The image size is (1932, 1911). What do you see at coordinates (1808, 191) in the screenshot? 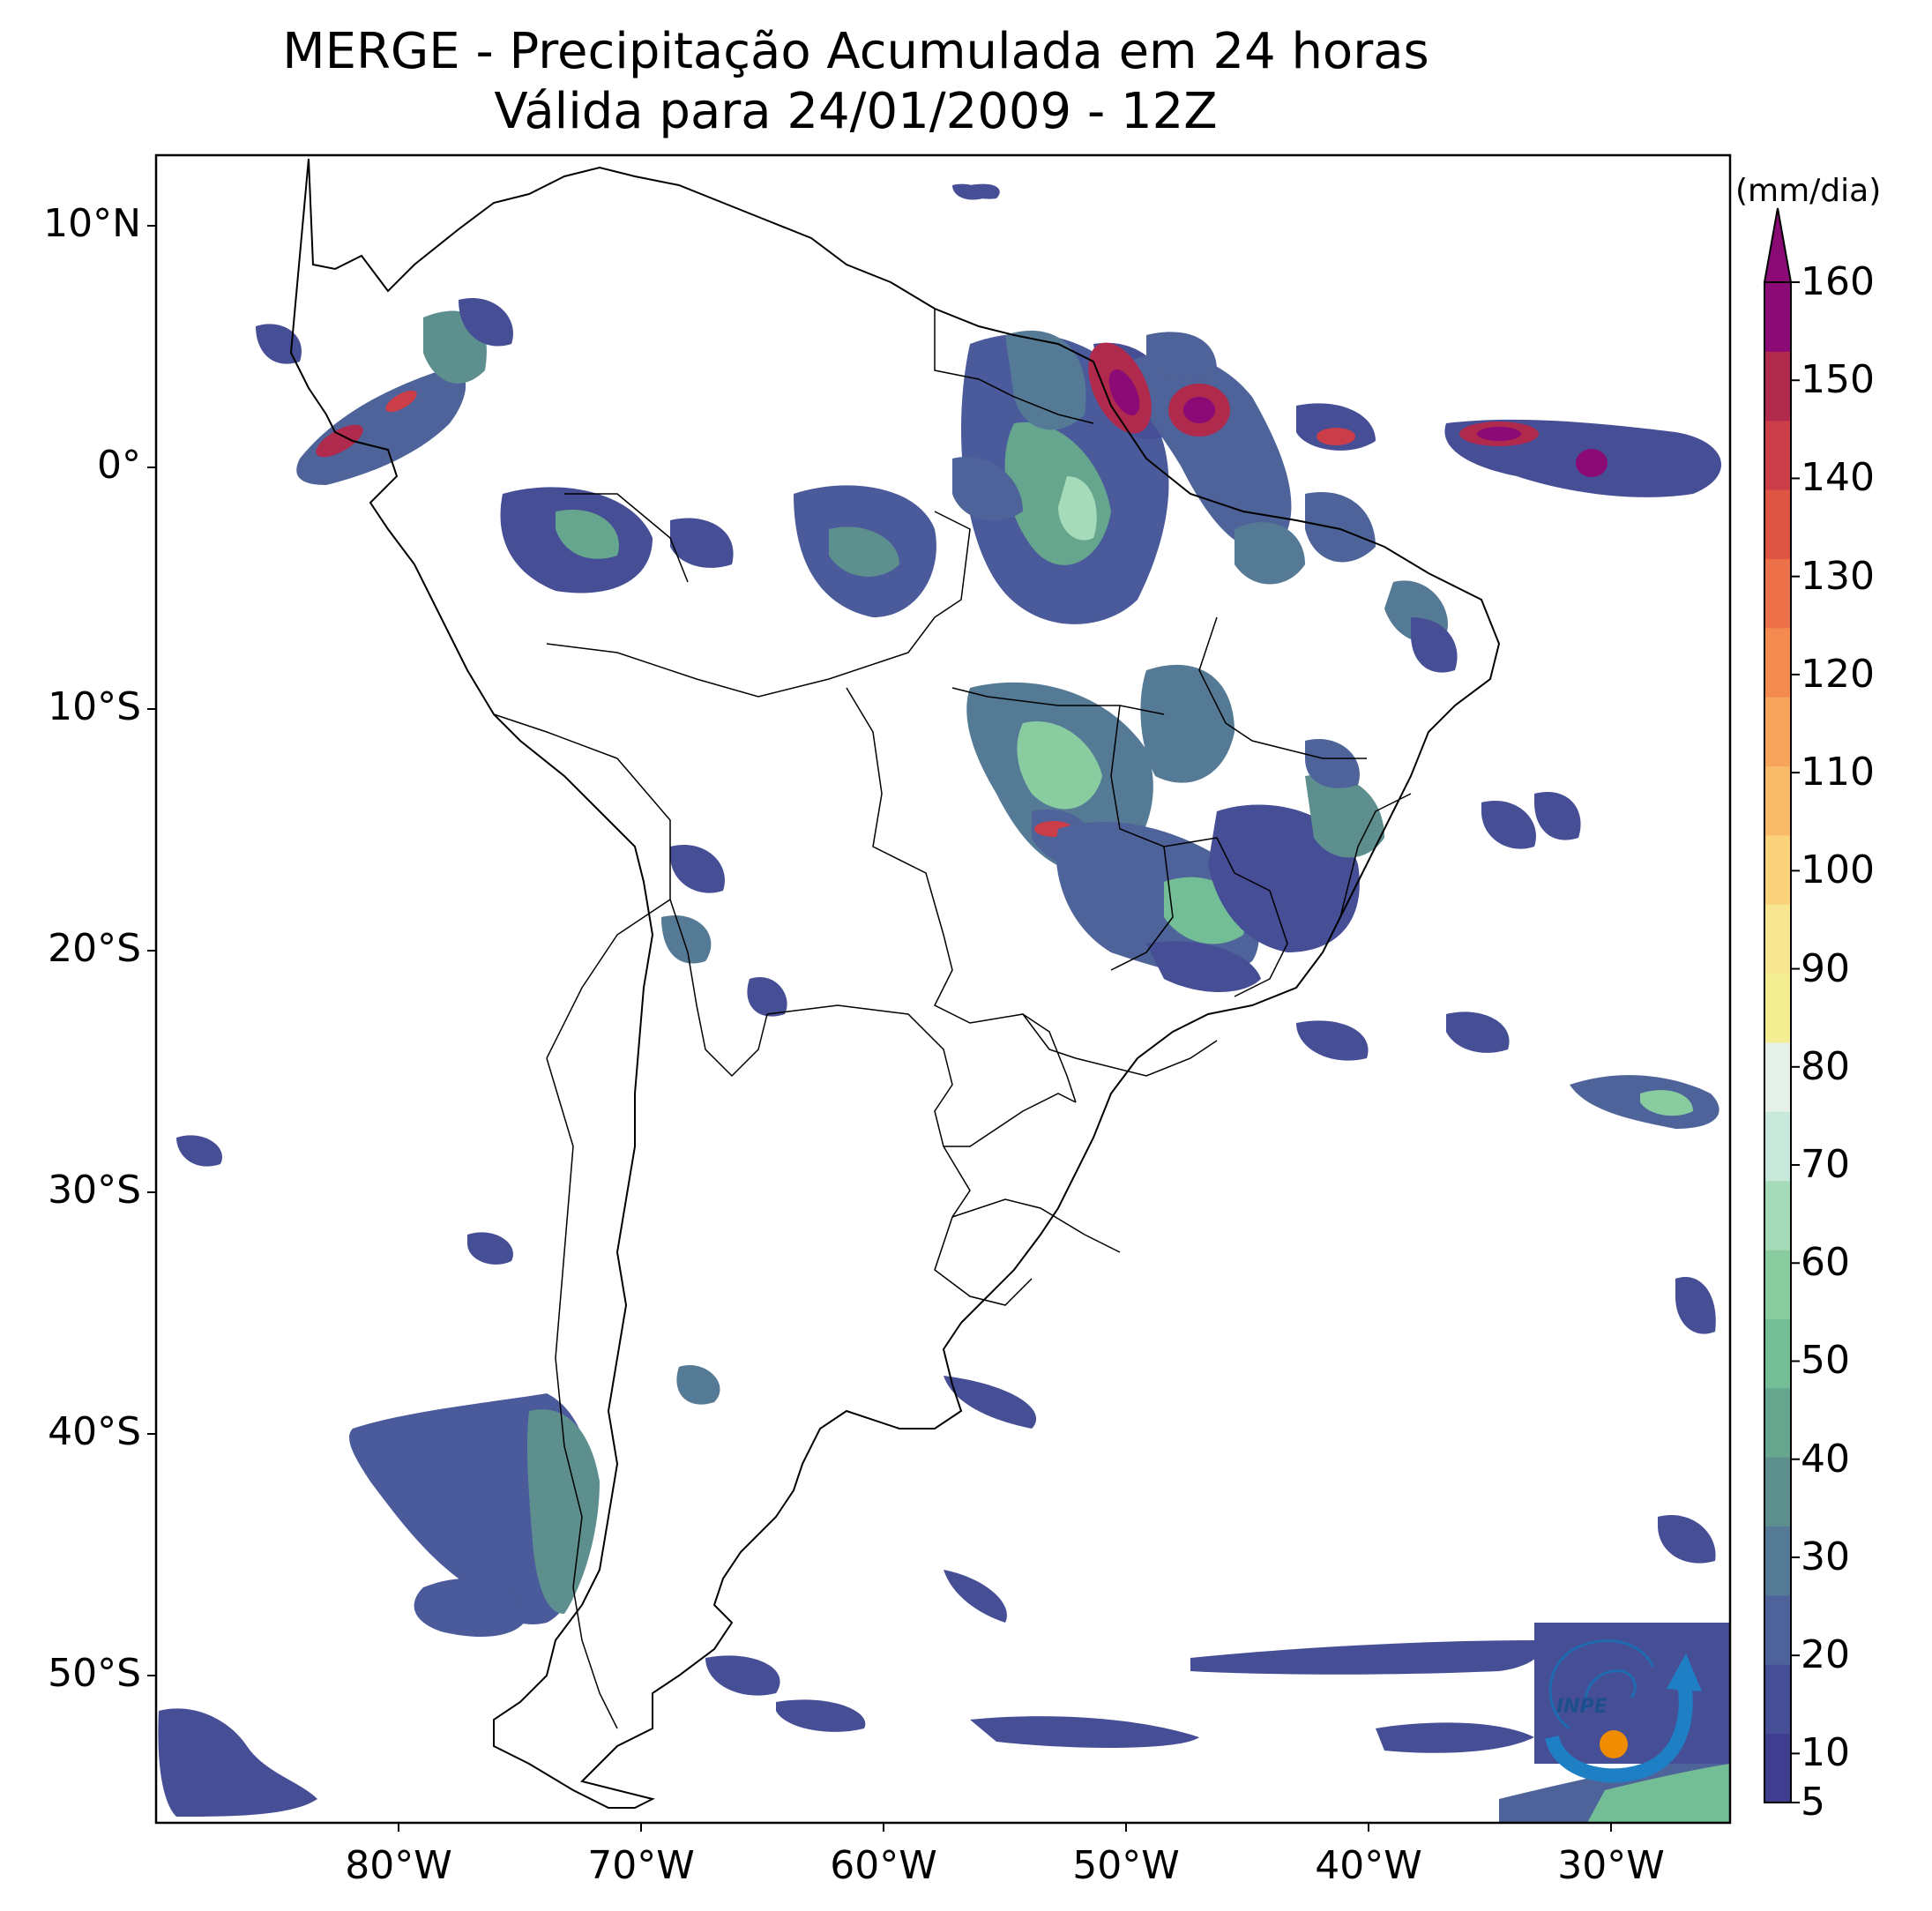
I see `colorbar-unit: (mm/dia)` at bounding box center [1808, 191].